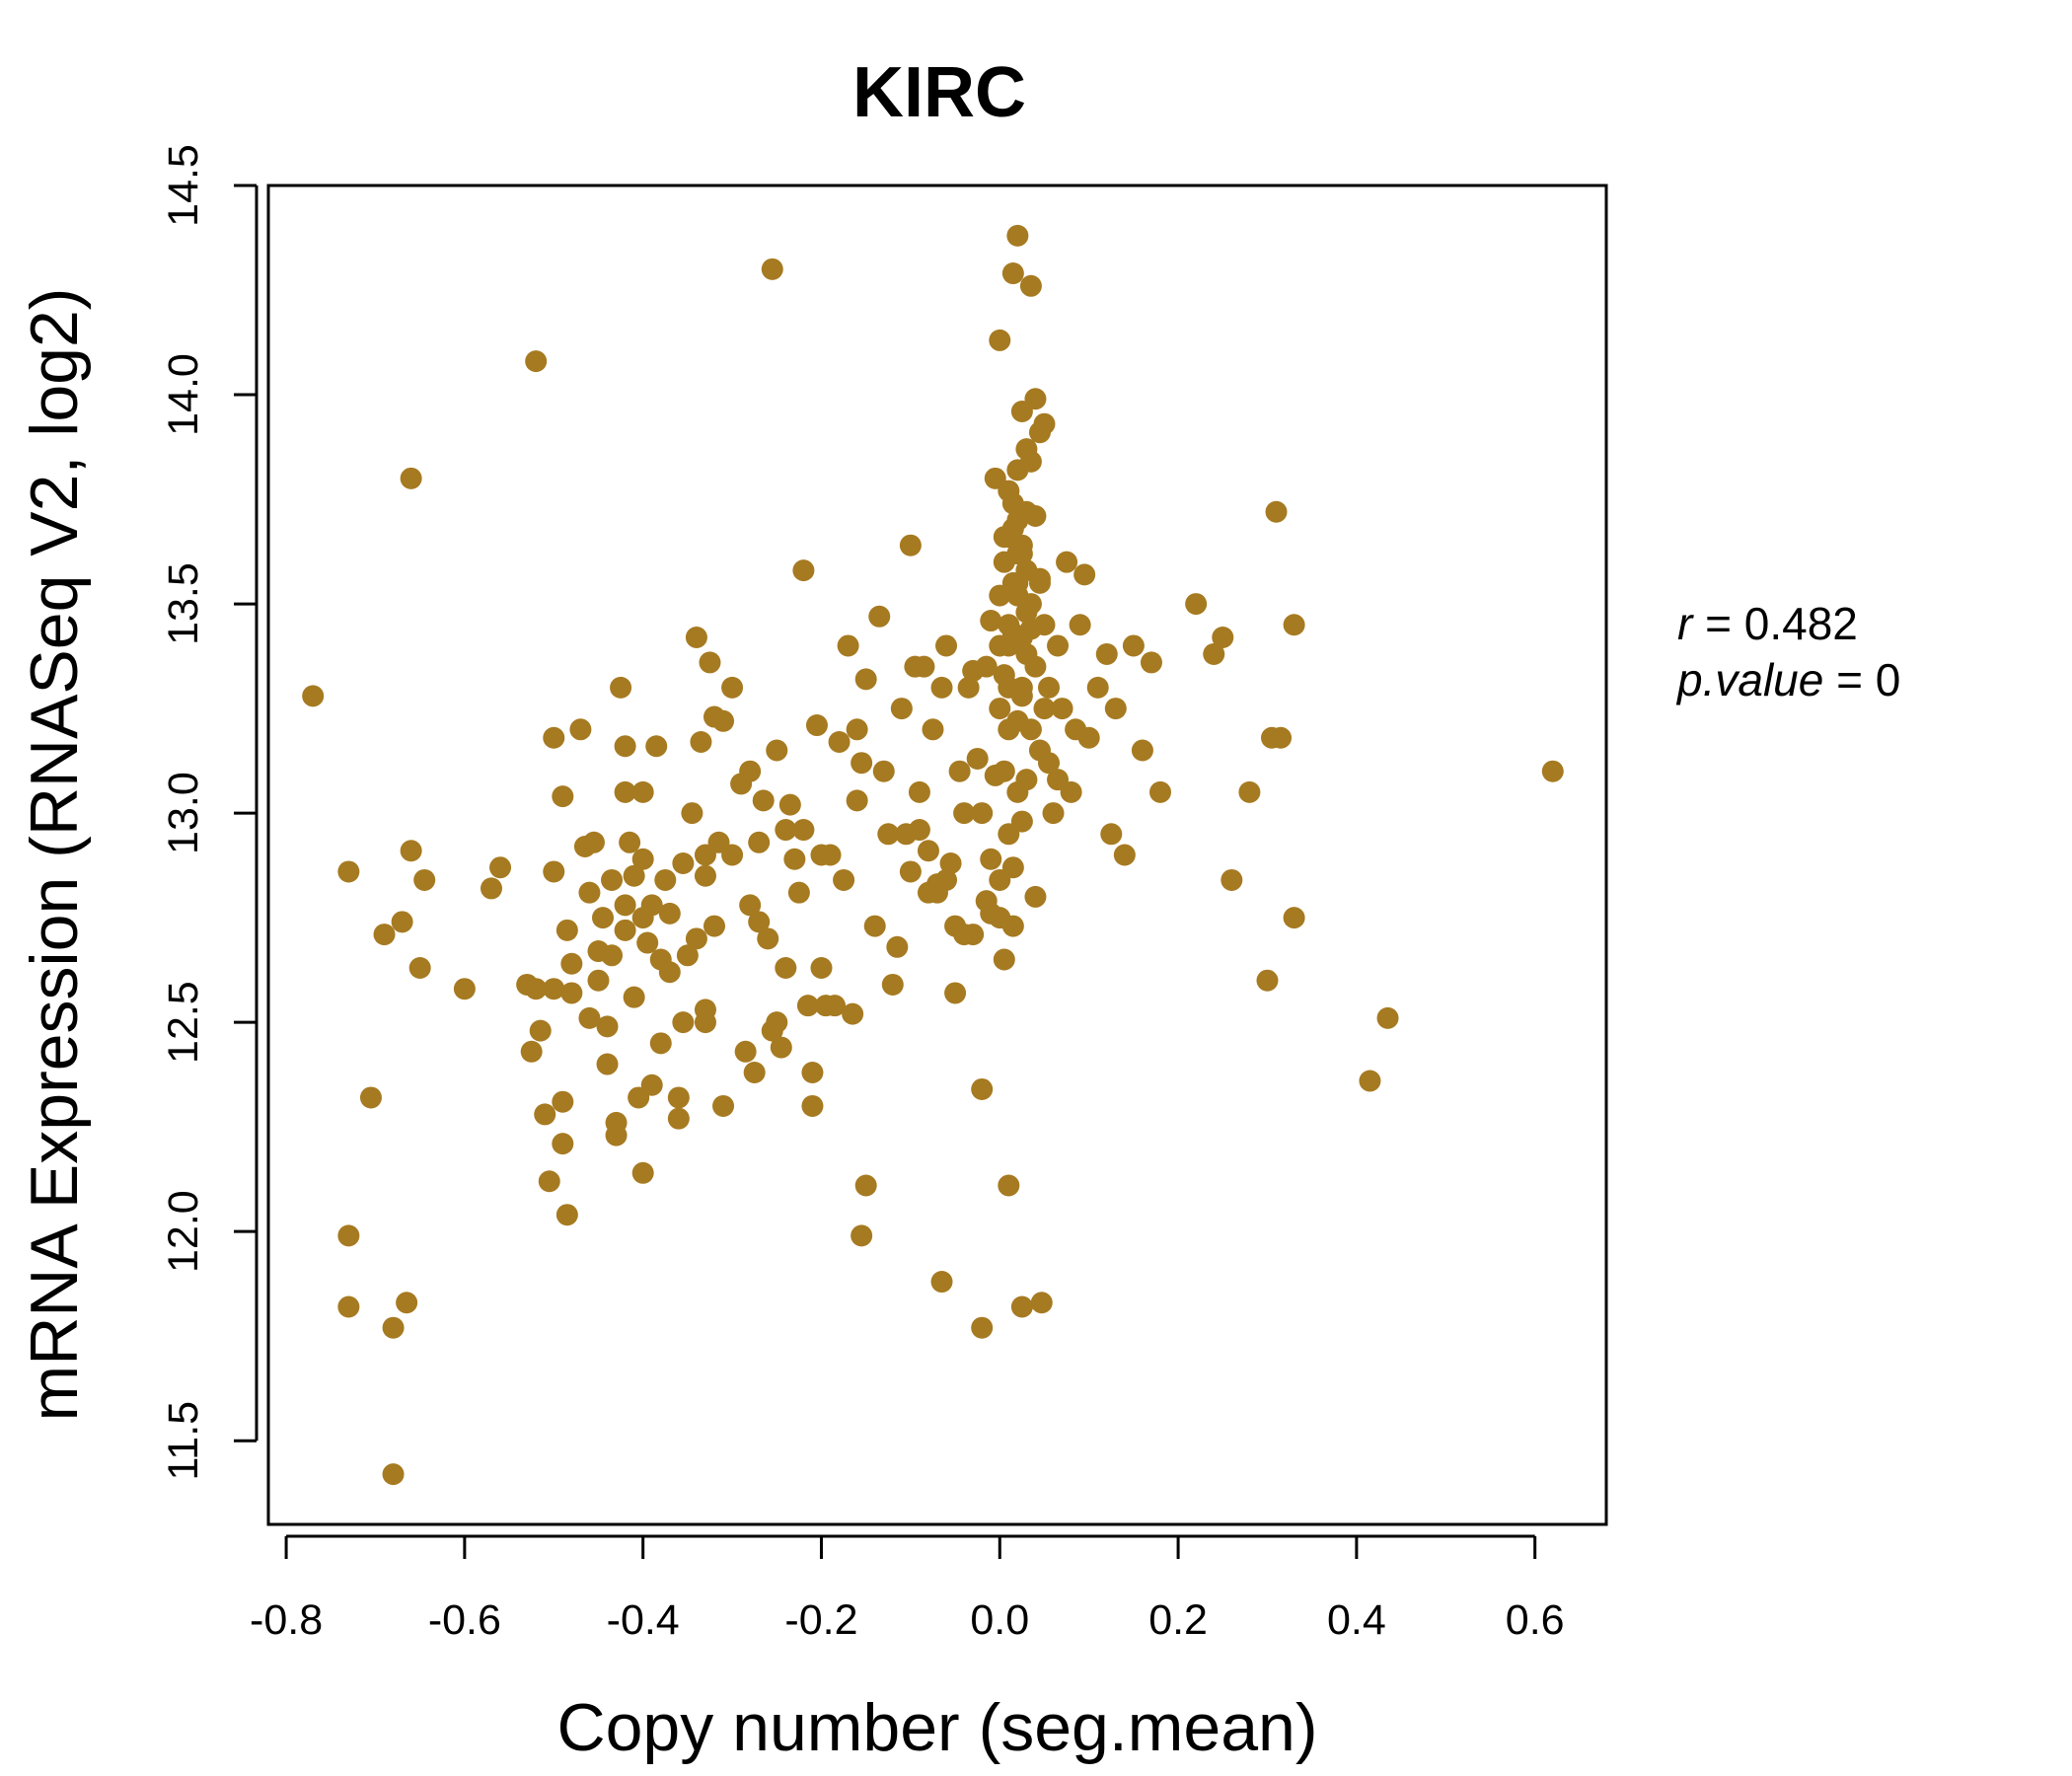 The height and width of the screenshot is (1776, 2072). Describe the element at coordinates (465, 1620) in the screenshot. I see `x-tick-label: -0.6` at that location.